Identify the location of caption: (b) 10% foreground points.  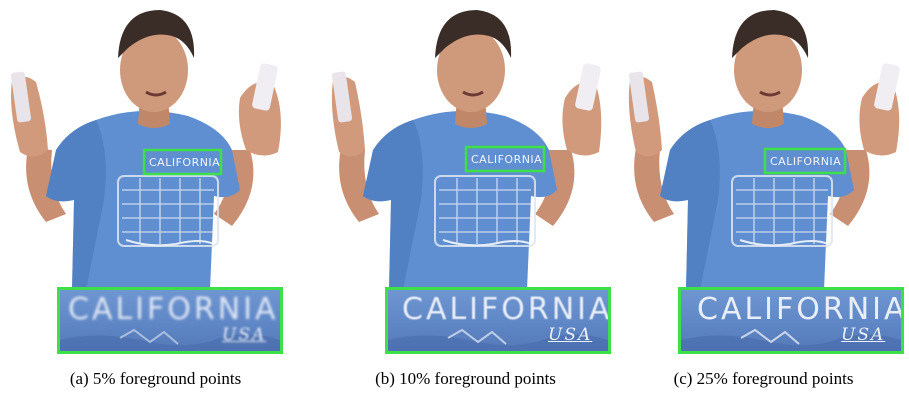
(465, 378).